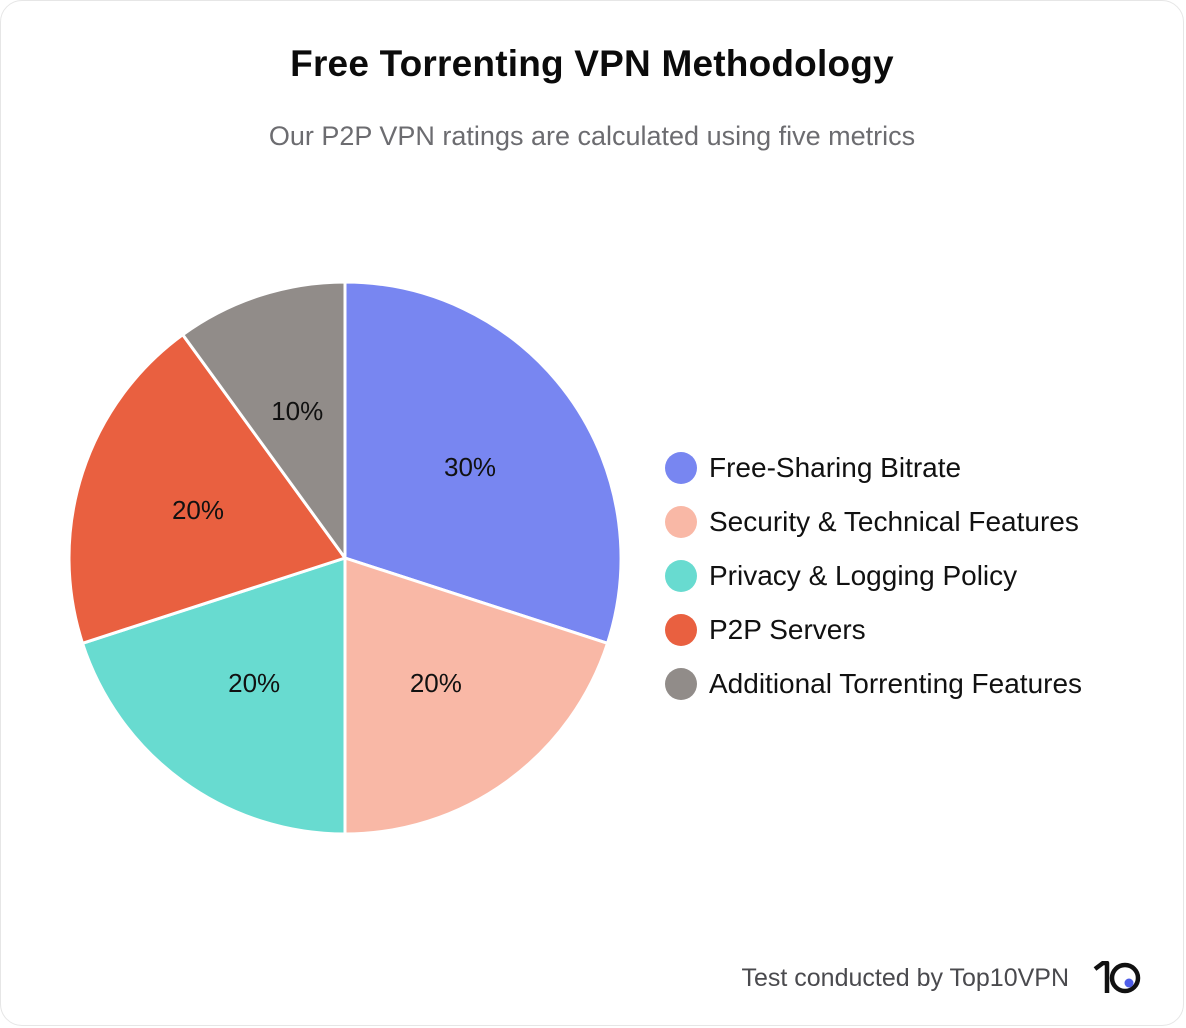 Image resolution: width=1186 pixels, height=1028 pixels. I want to click on legend-label-4: P2P Servers, so click(787, 629).